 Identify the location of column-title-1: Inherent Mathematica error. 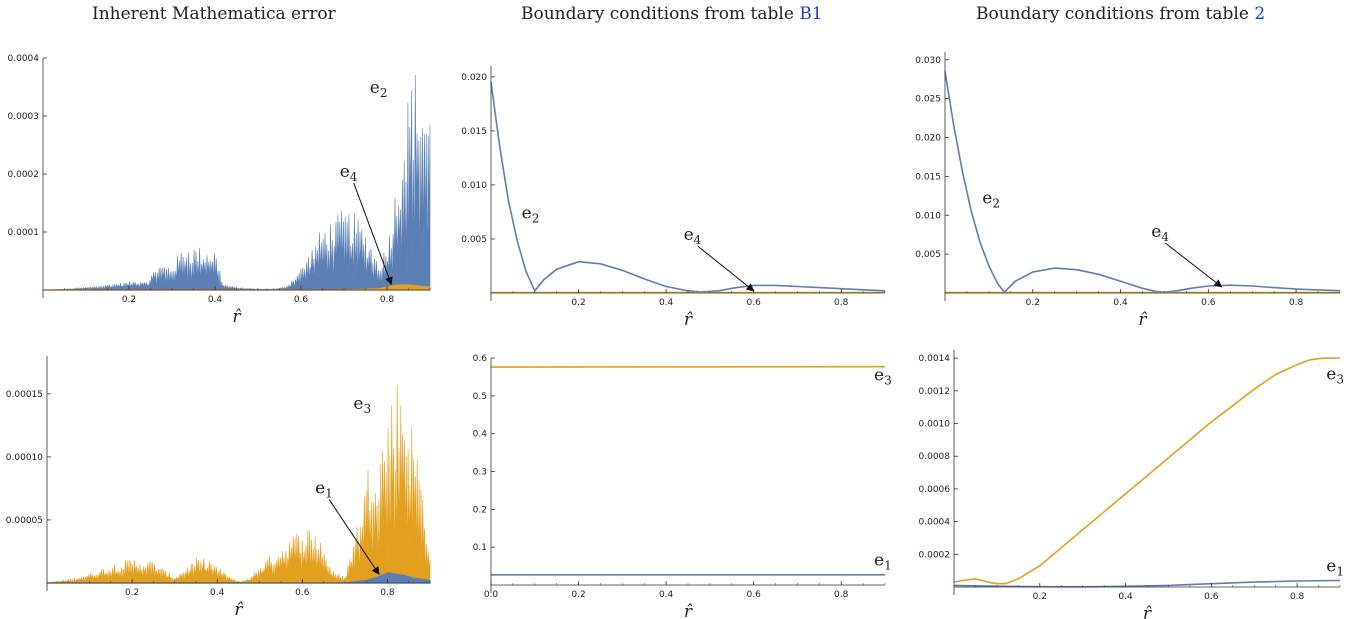
(214, 14).